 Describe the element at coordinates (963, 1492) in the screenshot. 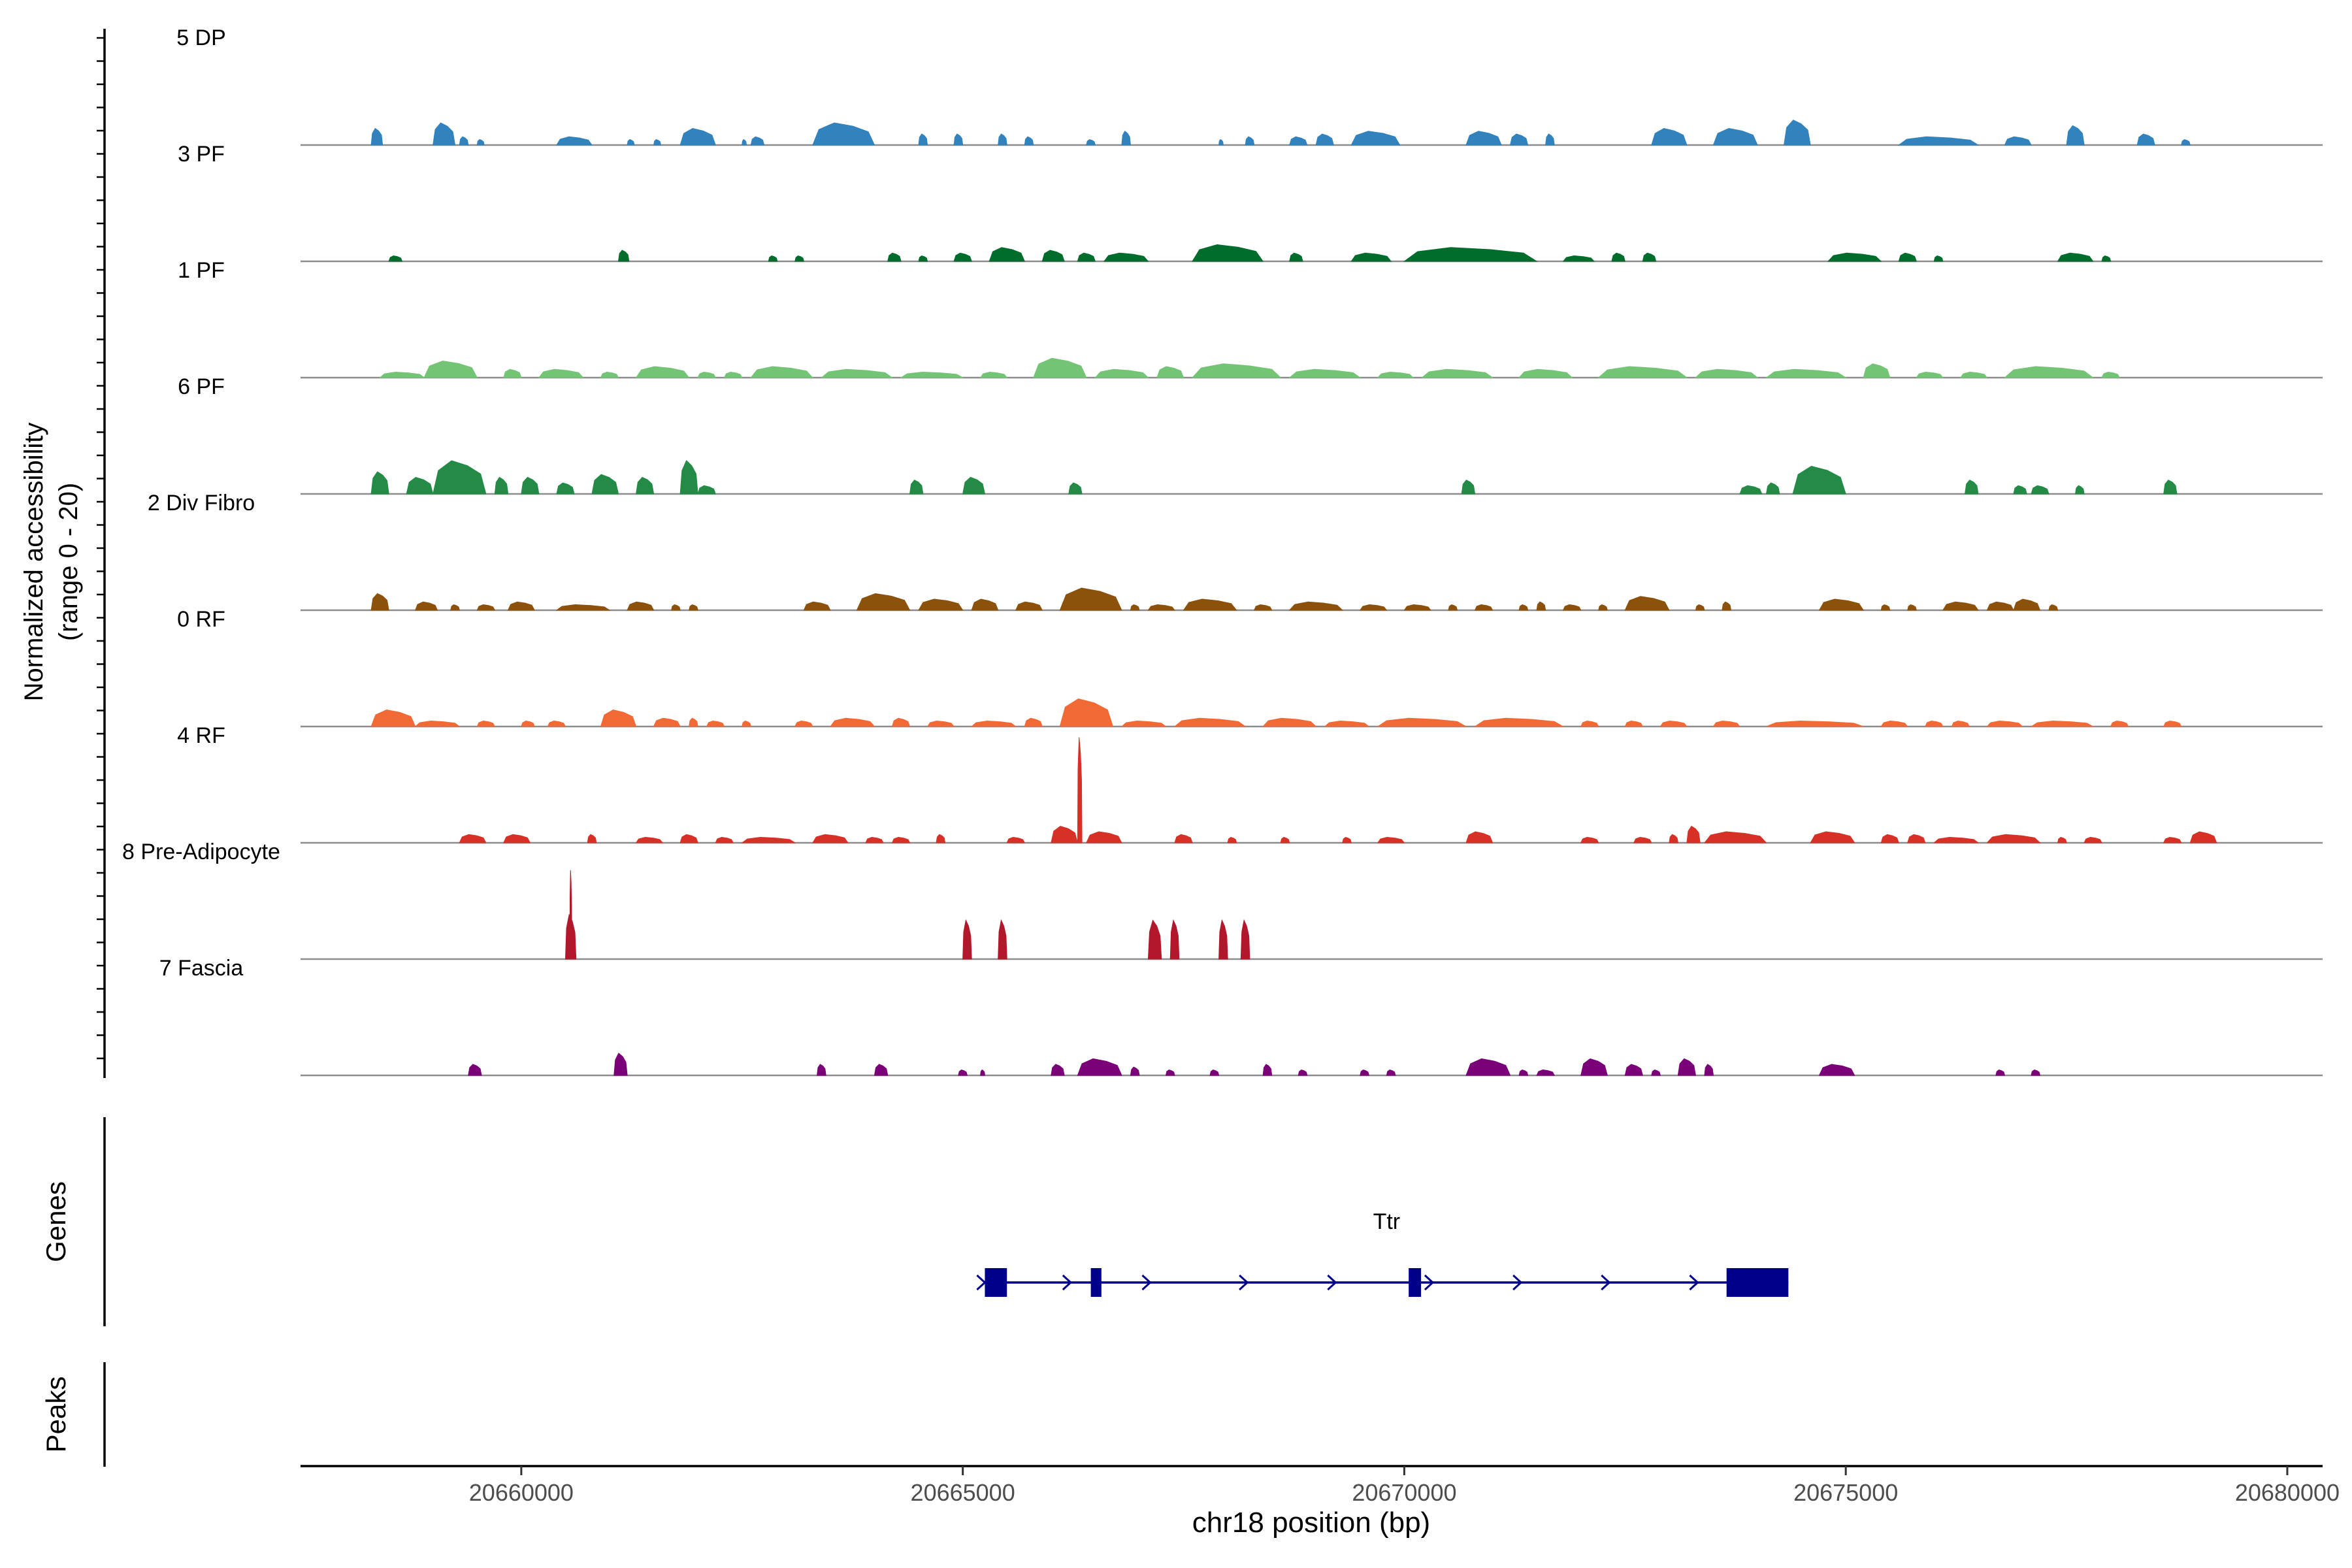

I see `x-tick-label: 20665000` at that location.